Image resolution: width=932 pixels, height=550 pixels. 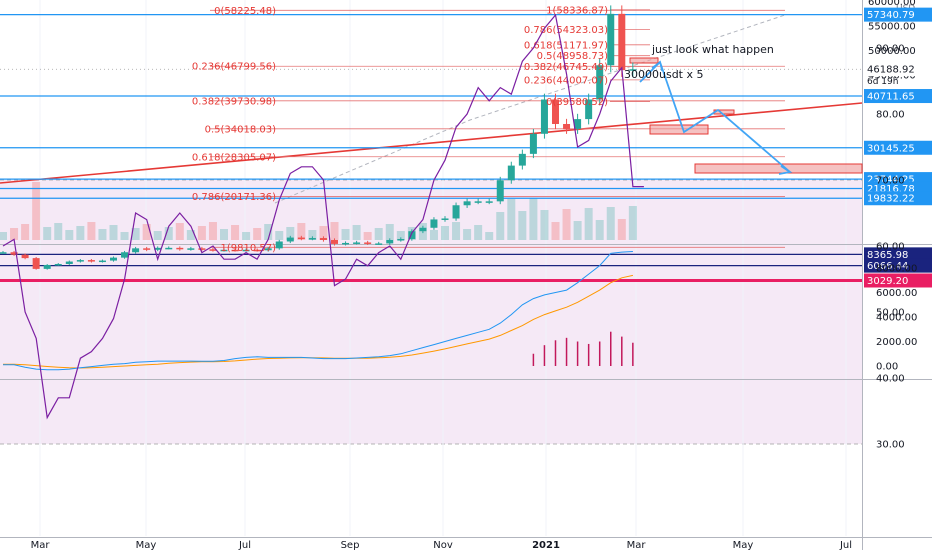 What do you see at coordinates (887, 266) in the screenshot?
I see `level-label: 6066.44` at bounding box center [887, 266].